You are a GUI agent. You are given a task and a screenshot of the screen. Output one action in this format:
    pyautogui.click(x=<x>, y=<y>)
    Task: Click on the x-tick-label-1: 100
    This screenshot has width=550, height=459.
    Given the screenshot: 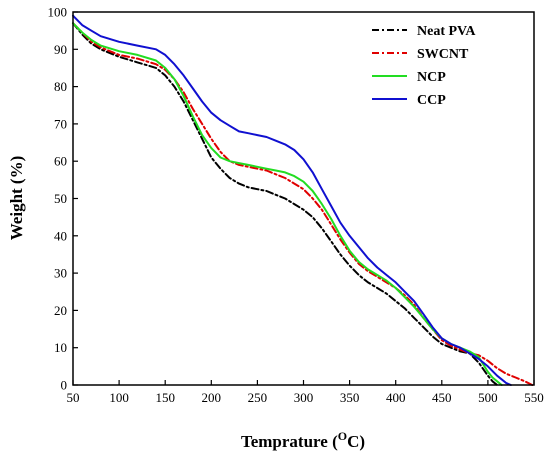 What is the action you would take?
    pyautogui.click(x=119, y=397)
    